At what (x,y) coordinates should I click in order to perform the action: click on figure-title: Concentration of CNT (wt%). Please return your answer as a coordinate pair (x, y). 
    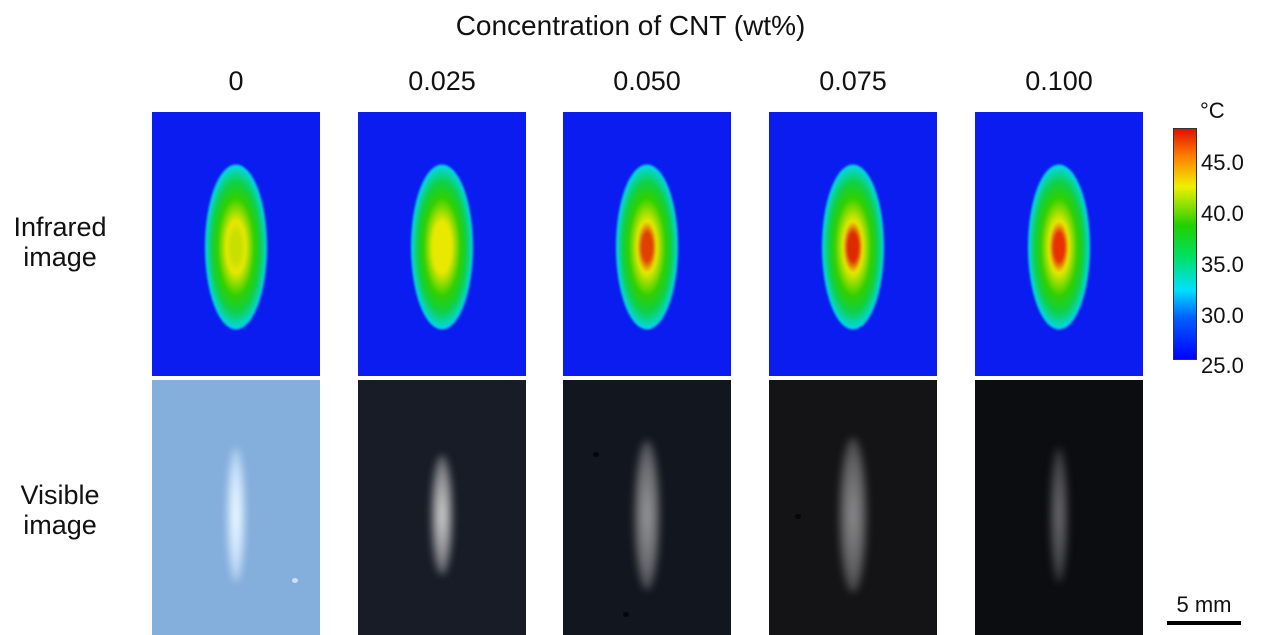
    Looking at the image, I should click on (630, 25).